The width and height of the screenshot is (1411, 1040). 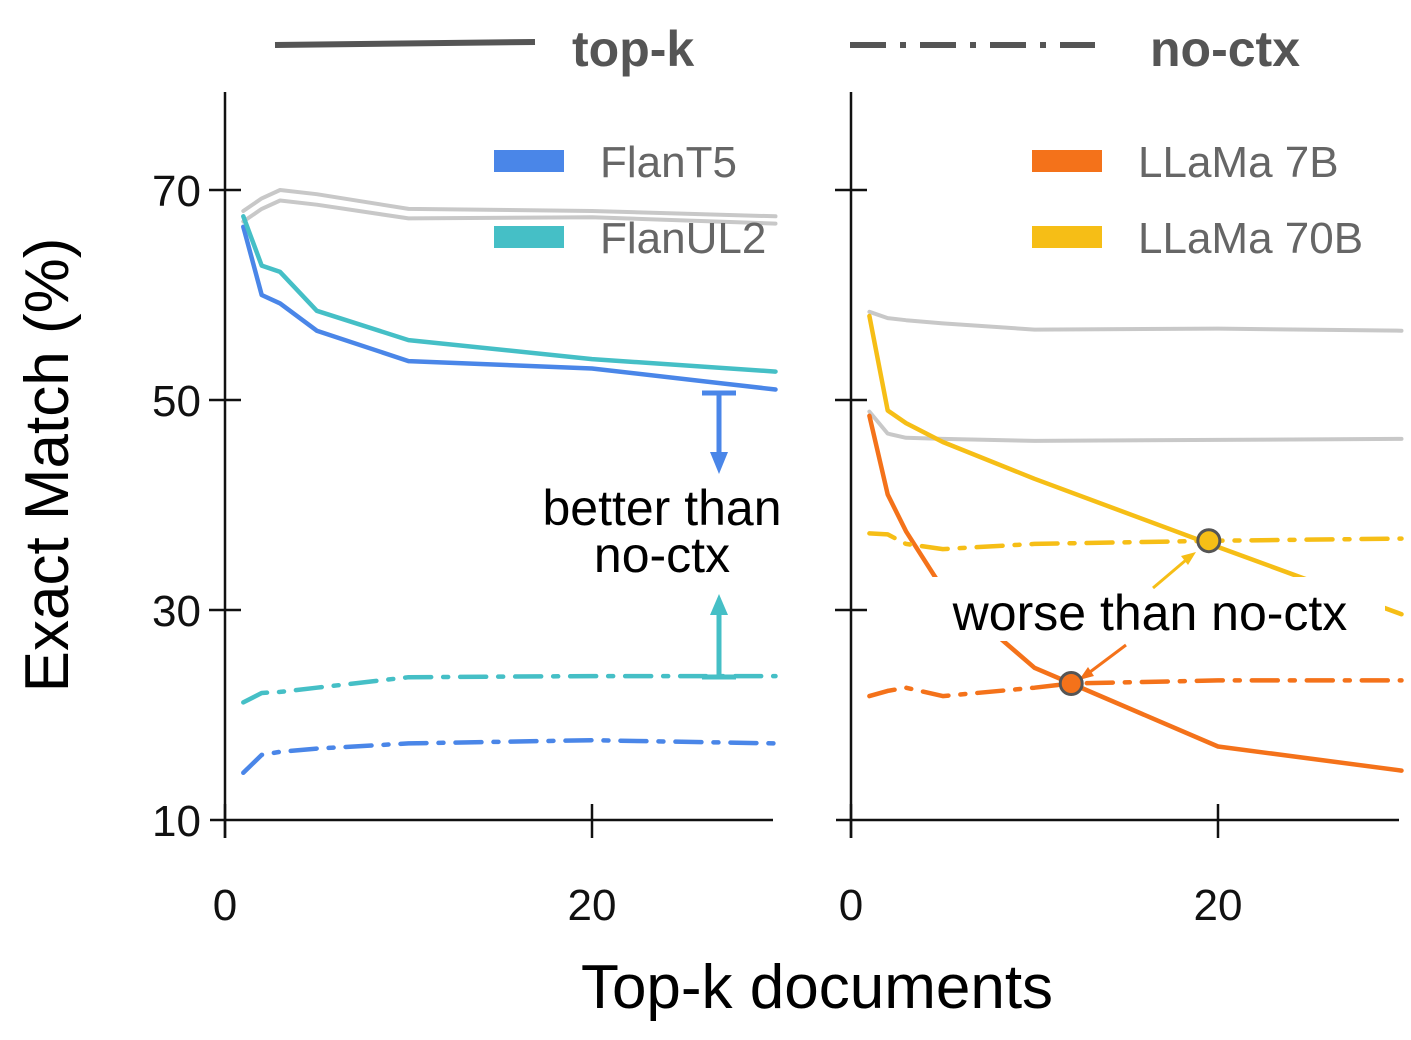 What do you see at coordinates (405, 43) in the screenshot?
I see `topk-style-swatch` at bounding box center [405, 43].